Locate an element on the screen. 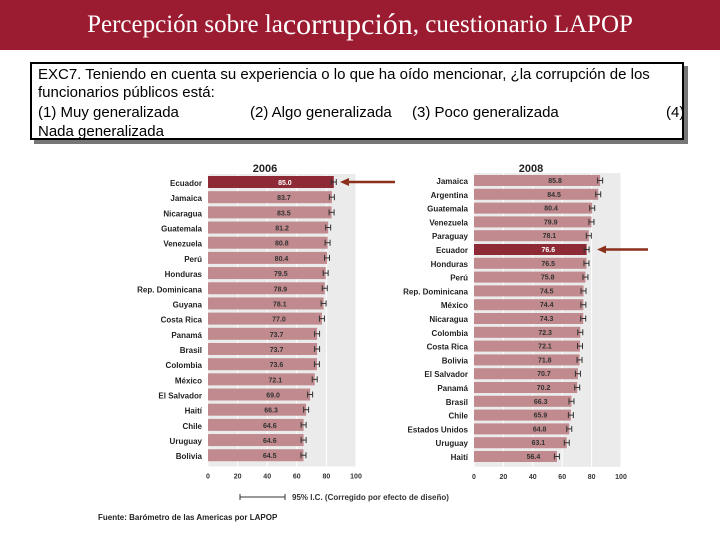 The height and width of the screenshot is (540, 720). data-label: 65.9 is located at coordinates (541, 416).